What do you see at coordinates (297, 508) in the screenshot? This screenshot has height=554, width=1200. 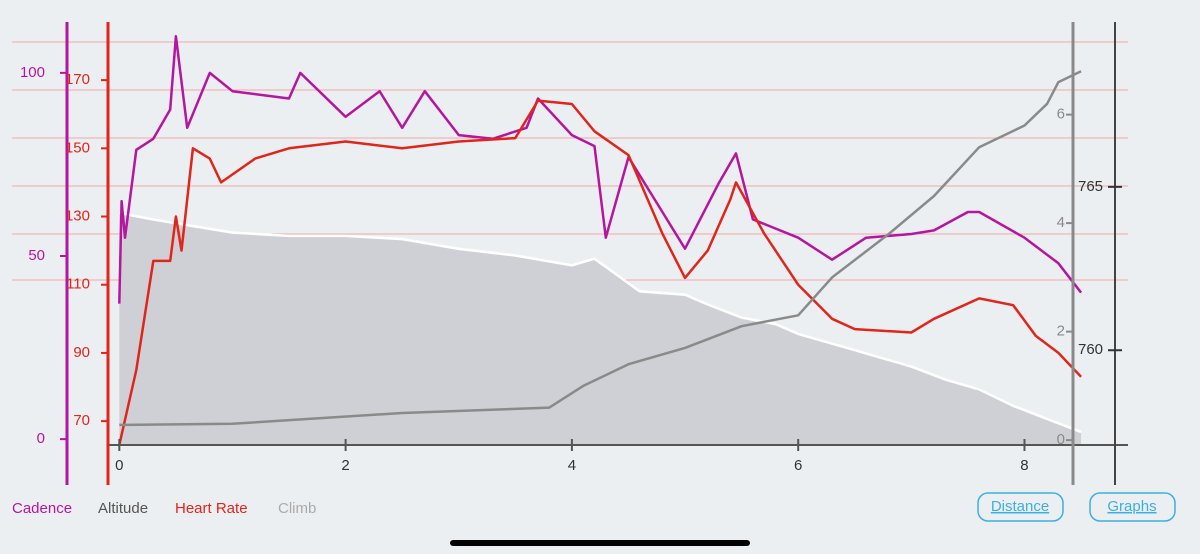 I see `legend-entry: Climb` at bounding box center [297, 508].